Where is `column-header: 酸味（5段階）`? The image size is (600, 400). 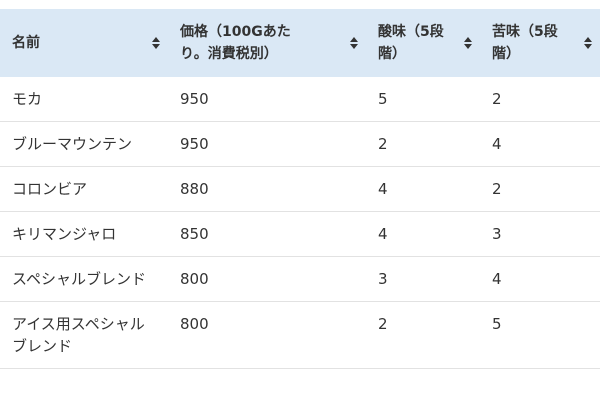
column-header: 酸味（5段階） is located at coordinates (423, 43).